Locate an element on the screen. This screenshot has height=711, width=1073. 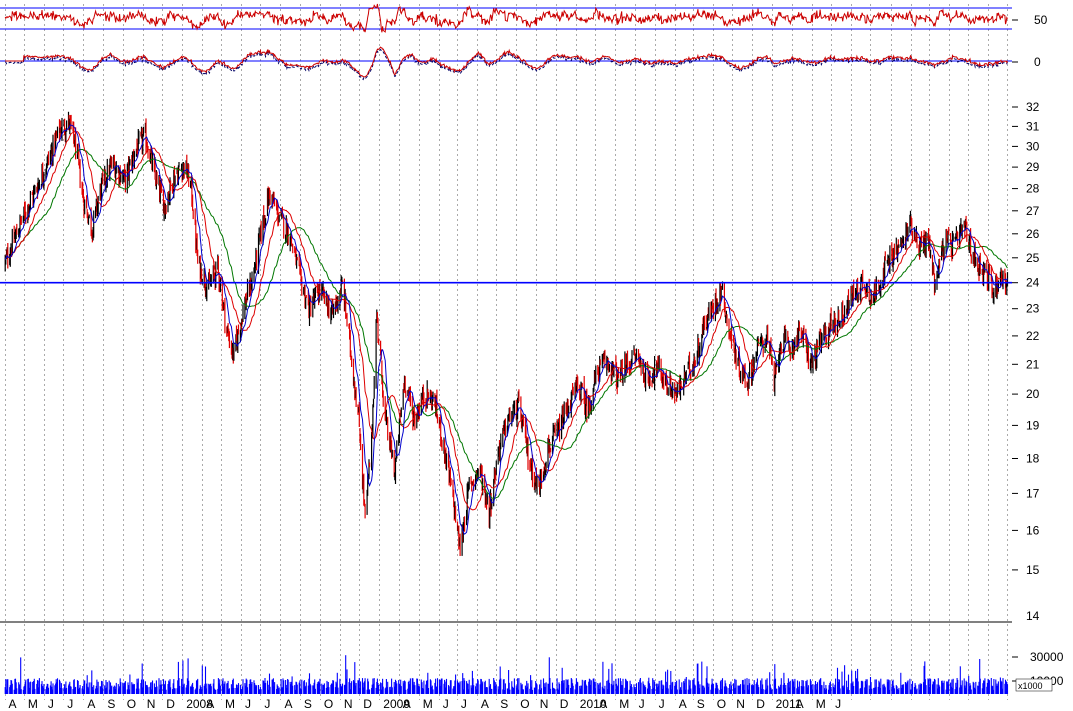
price-tick-label: 20 is located at coordinates (1033, 394).